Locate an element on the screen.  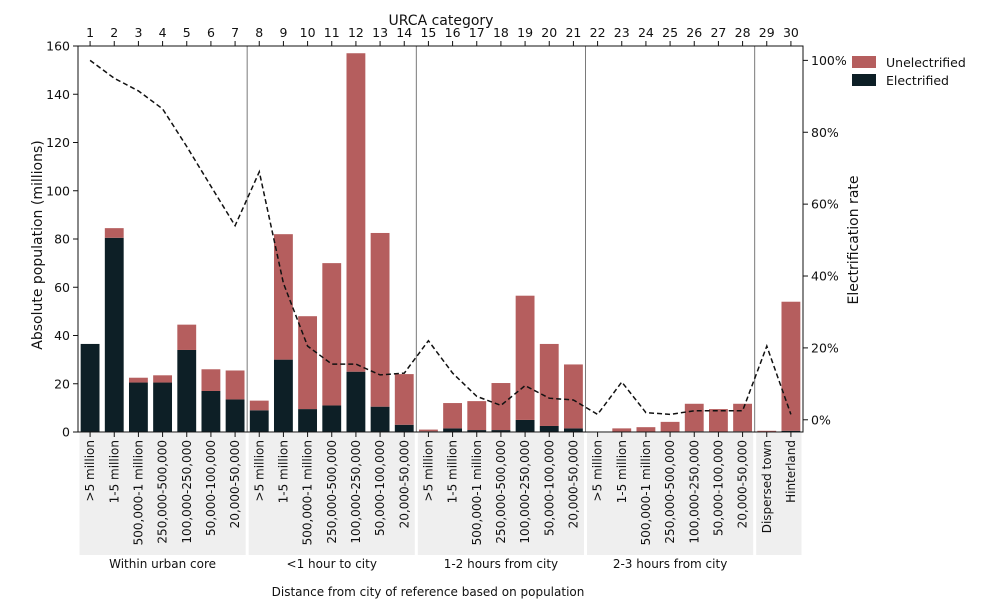
y2-tick-label: 60% is located at coordinates (825, 204).